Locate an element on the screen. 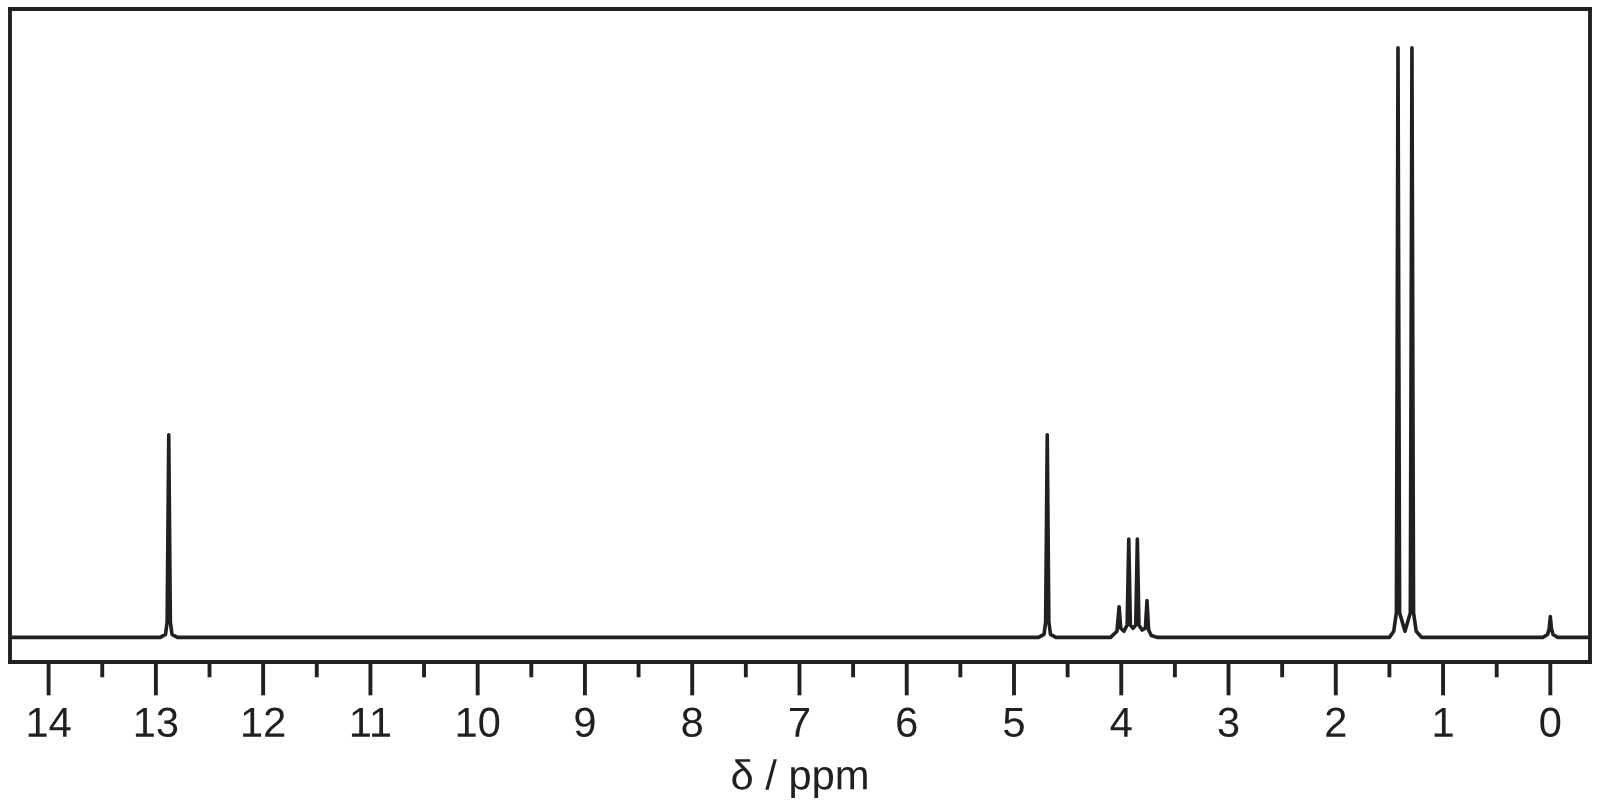  x-axis-title: δ / ppm is located at coordinates (799, 779).